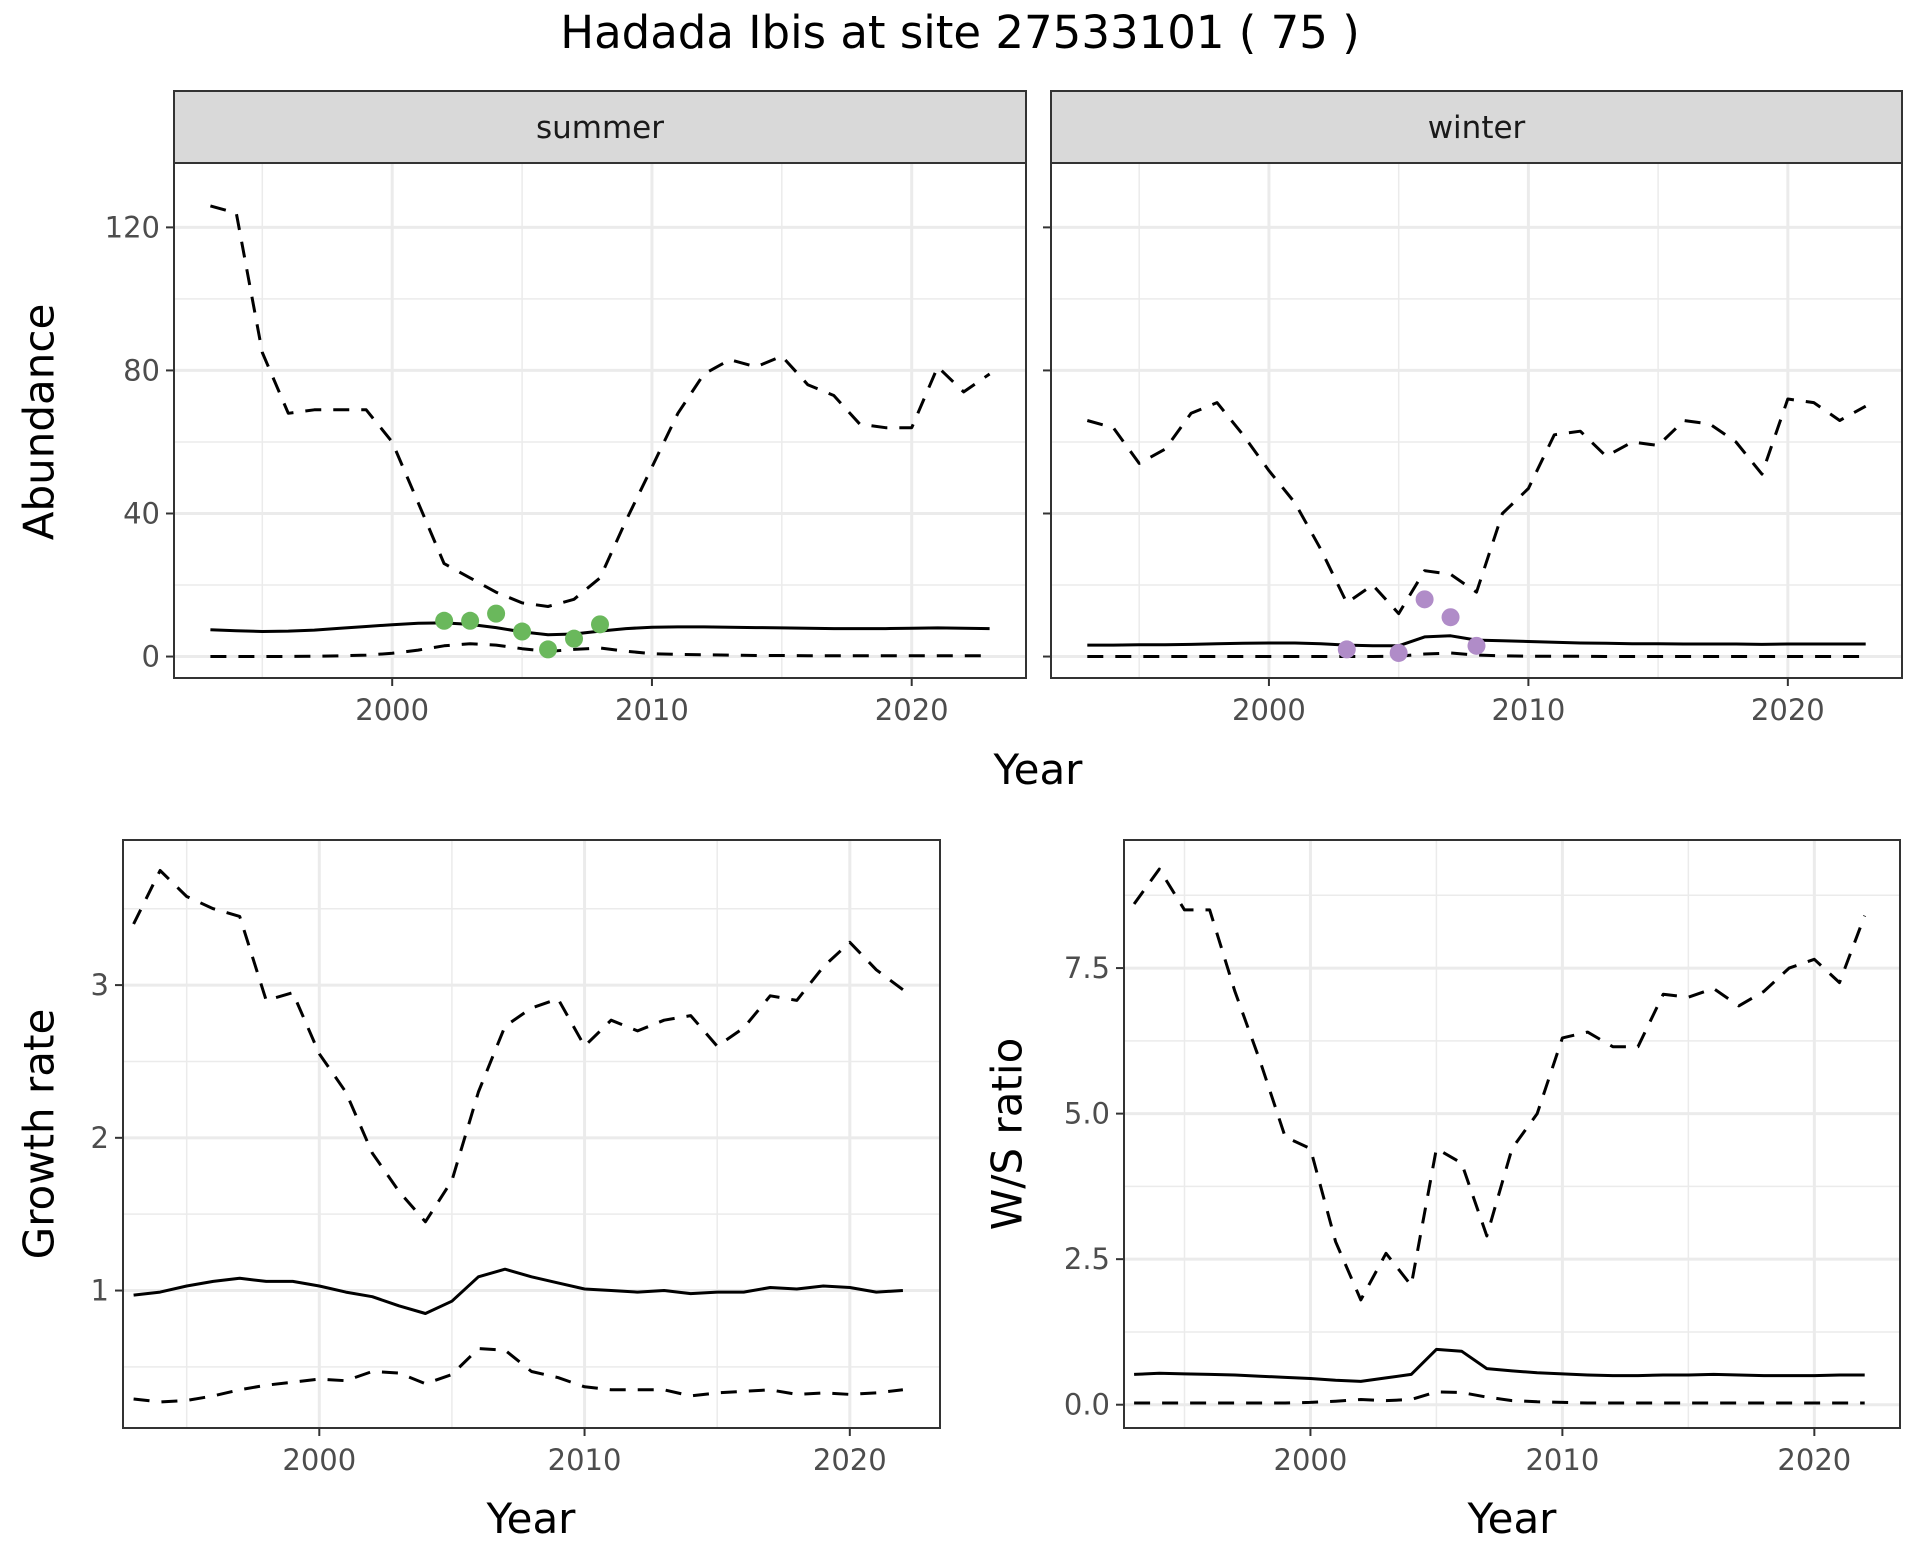 This screenshot has height=1564, width=1920. I want to click on x-axis-title-top-row: Year, so click(1038, 769).